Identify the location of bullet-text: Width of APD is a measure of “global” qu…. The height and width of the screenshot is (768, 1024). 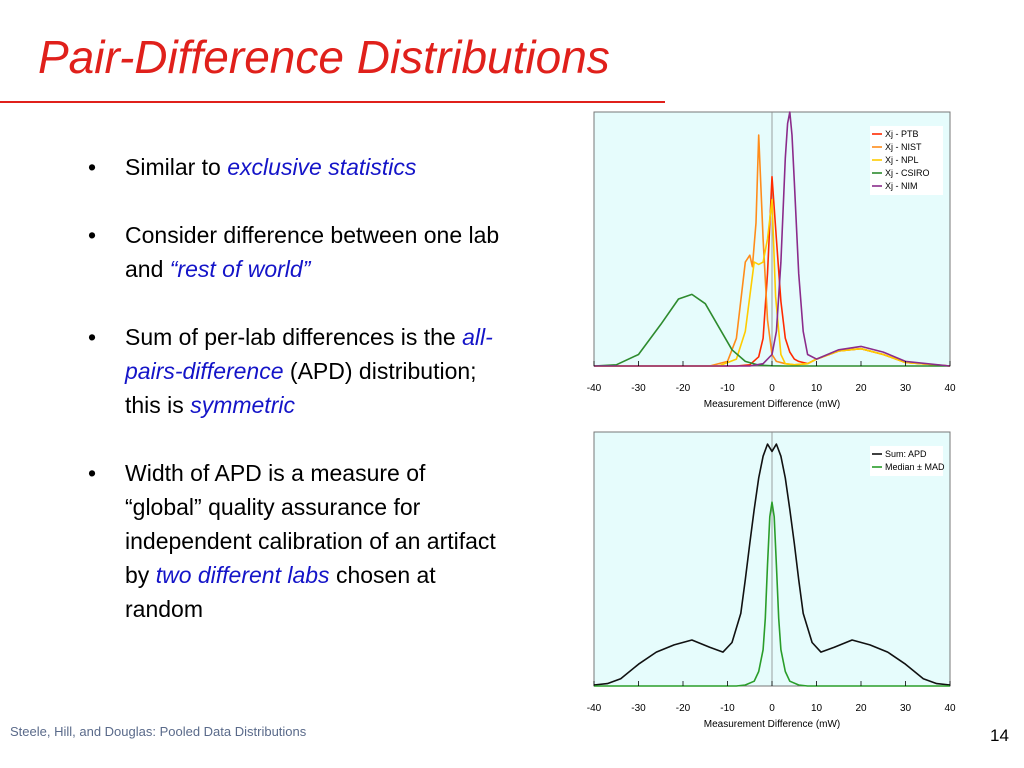
(310, 524).